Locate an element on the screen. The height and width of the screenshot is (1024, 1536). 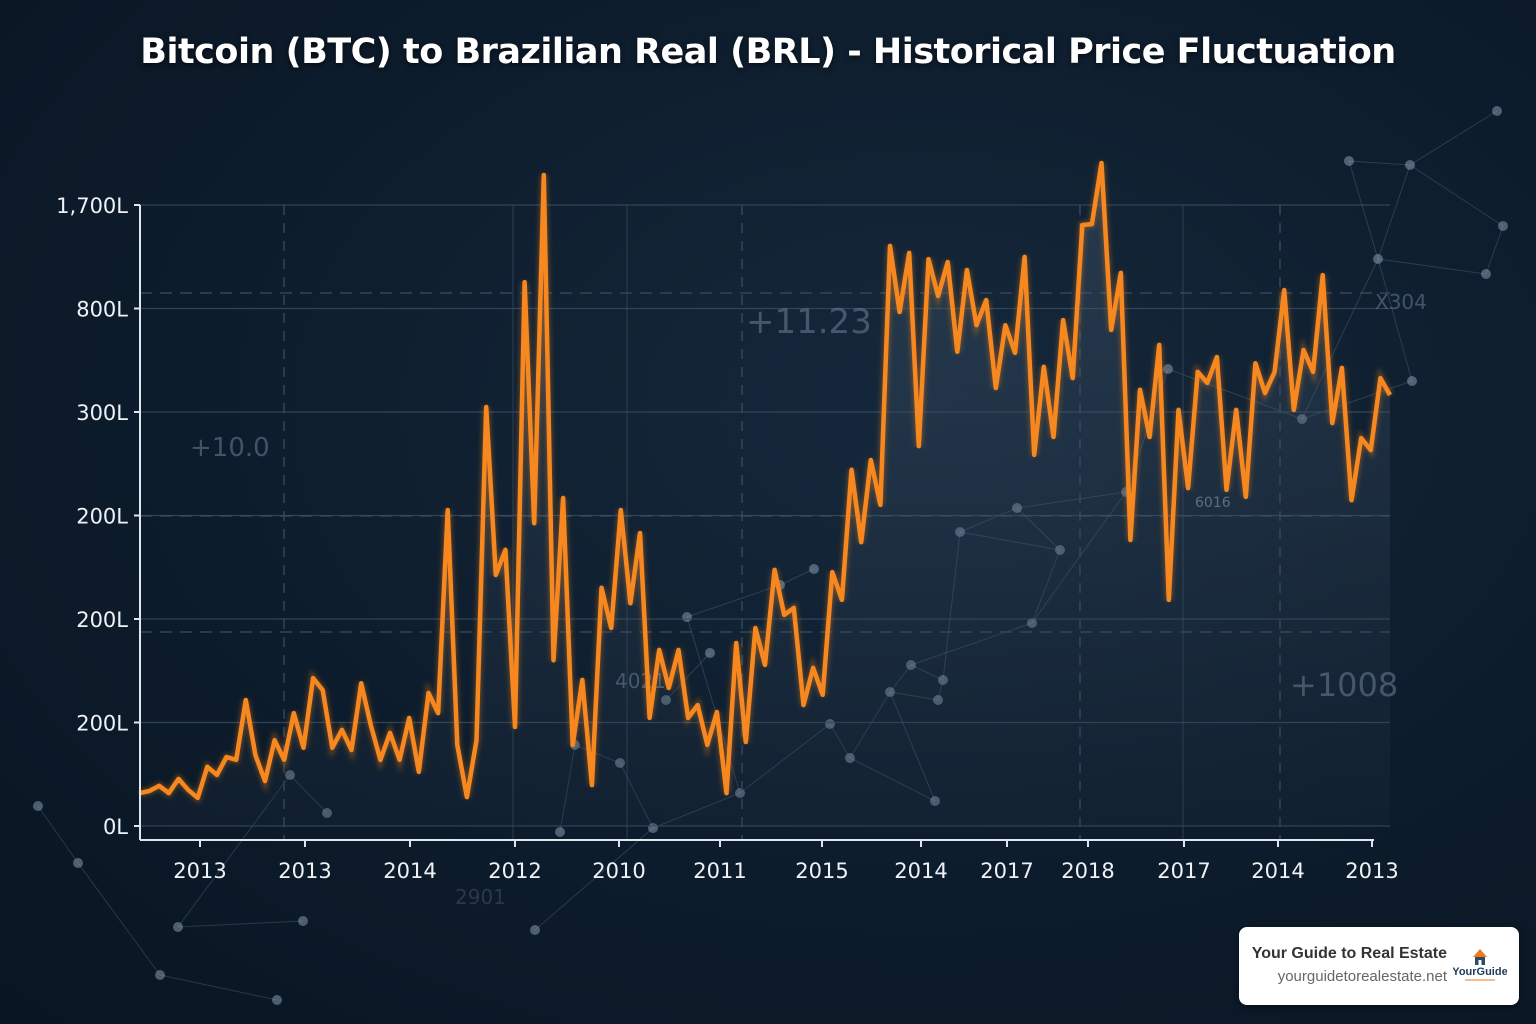
annotation: 6016 is located at coordinates (1213, 503).